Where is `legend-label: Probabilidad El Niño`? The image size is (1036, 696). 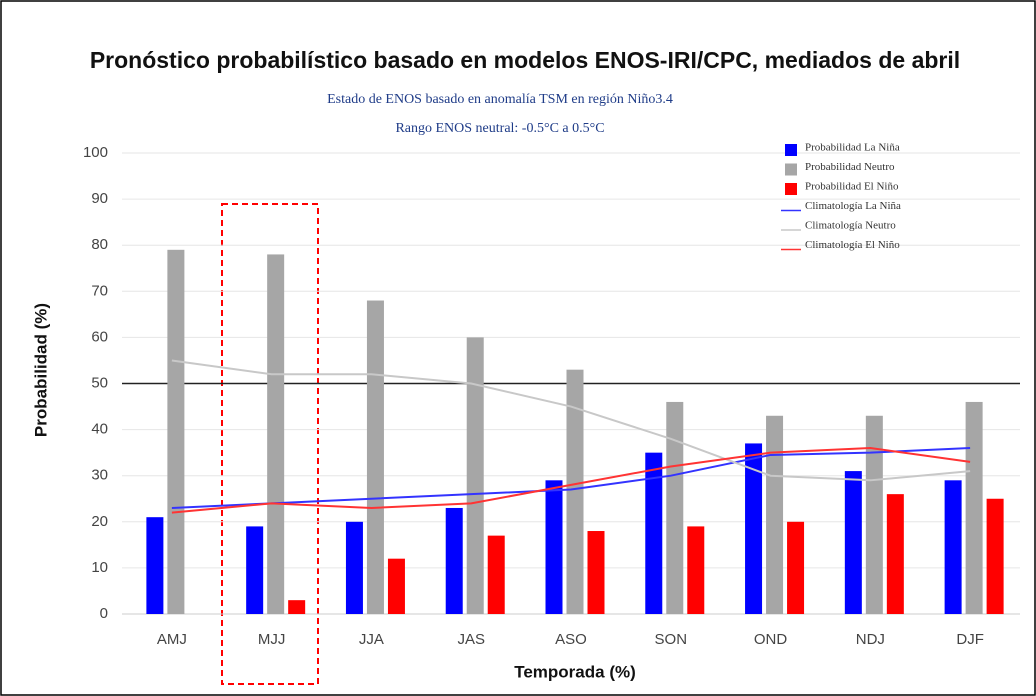 legend-label: Probabilidad El Niño is located at coordinates (852, 187).